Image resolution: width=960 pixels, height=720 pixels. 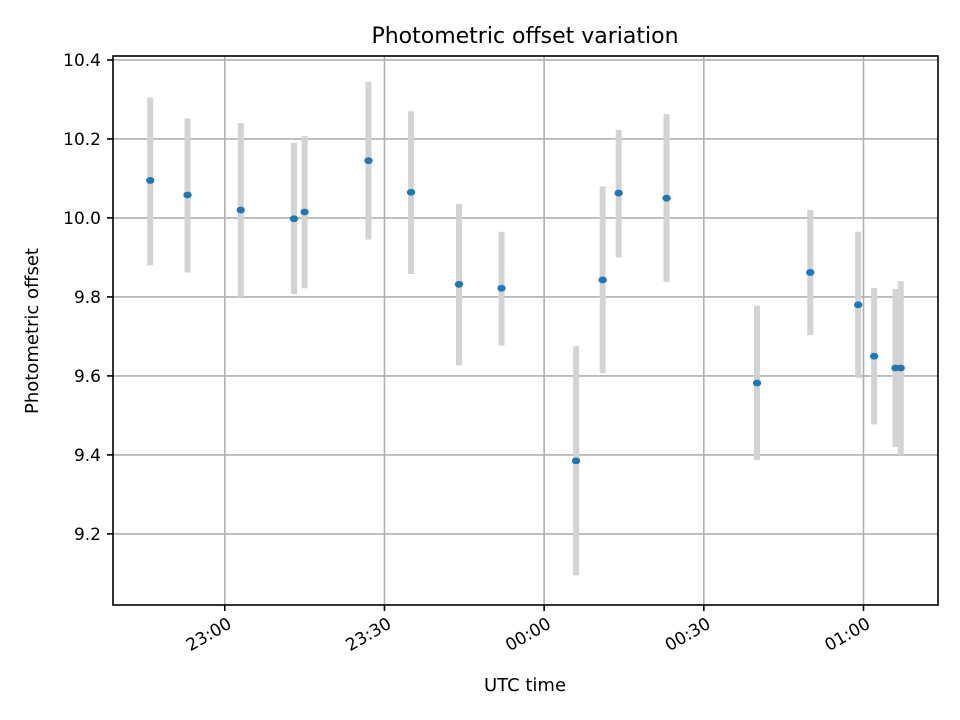 What do you see at coordinates (524, 36) in the screenshot?
I see `chart-title: Photometric offset variation` at bounding box center [524, 36].